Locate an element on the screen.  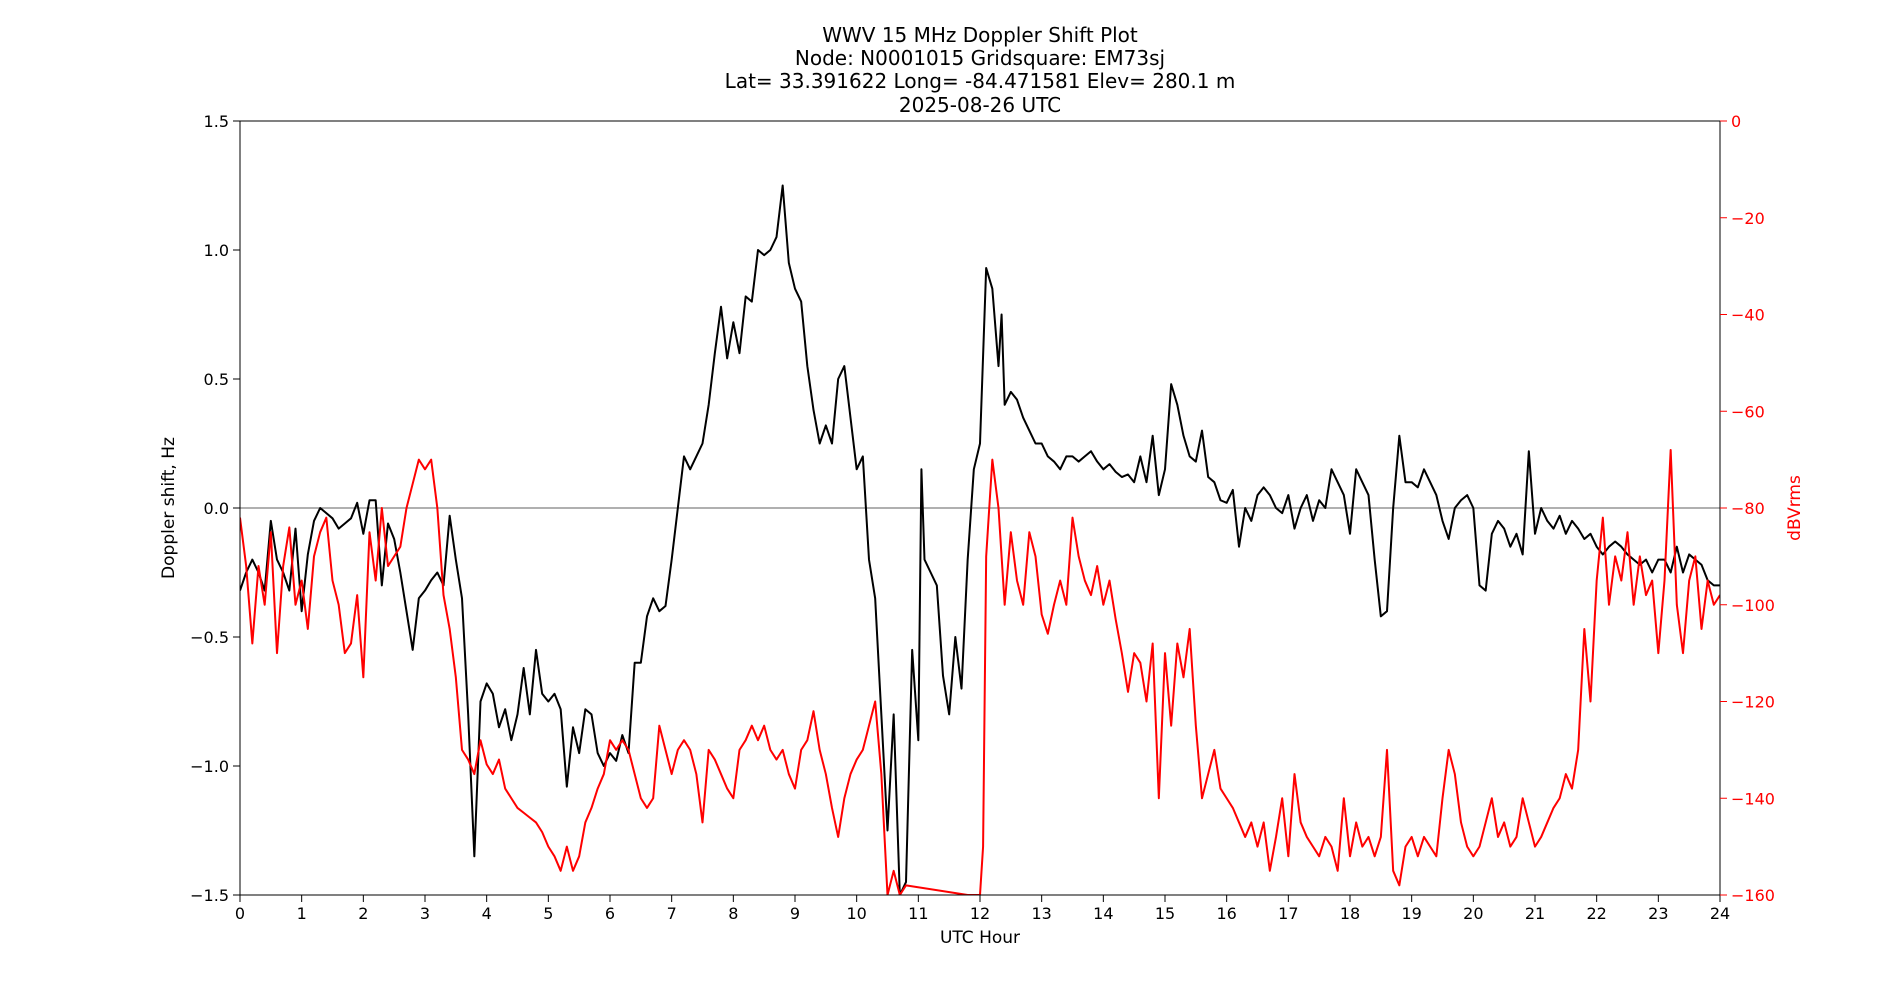
y-axis-label: Doppler shift, Hz is located at coordinates (169, 508).